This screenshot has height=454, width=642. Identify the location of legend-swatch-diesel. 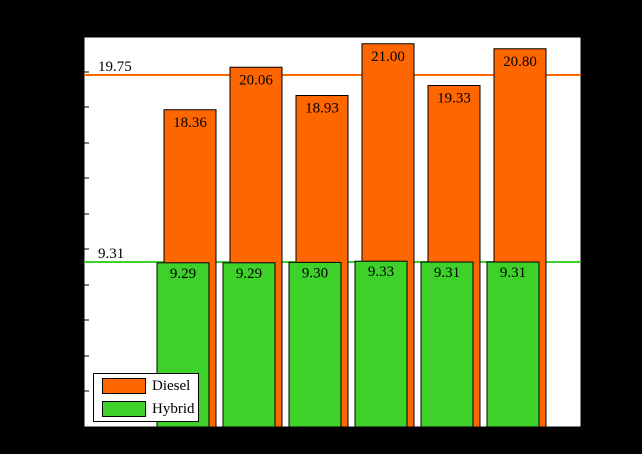
(124, 386).